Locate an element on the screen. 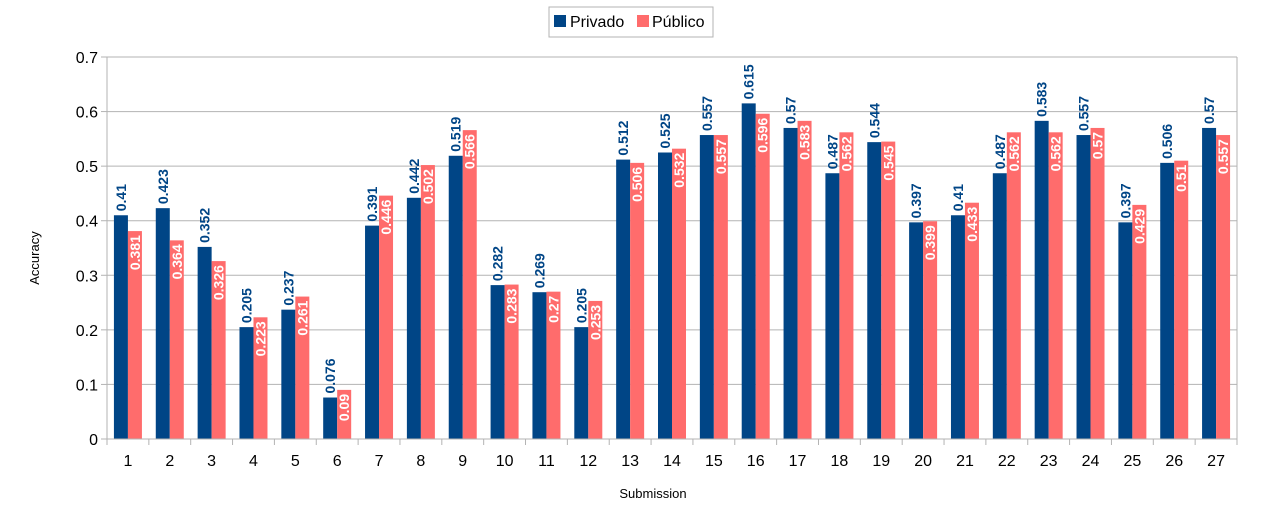 The image size is (1262, 527). value-label-publico: 0.57 is located at coordinates (1098, 145).